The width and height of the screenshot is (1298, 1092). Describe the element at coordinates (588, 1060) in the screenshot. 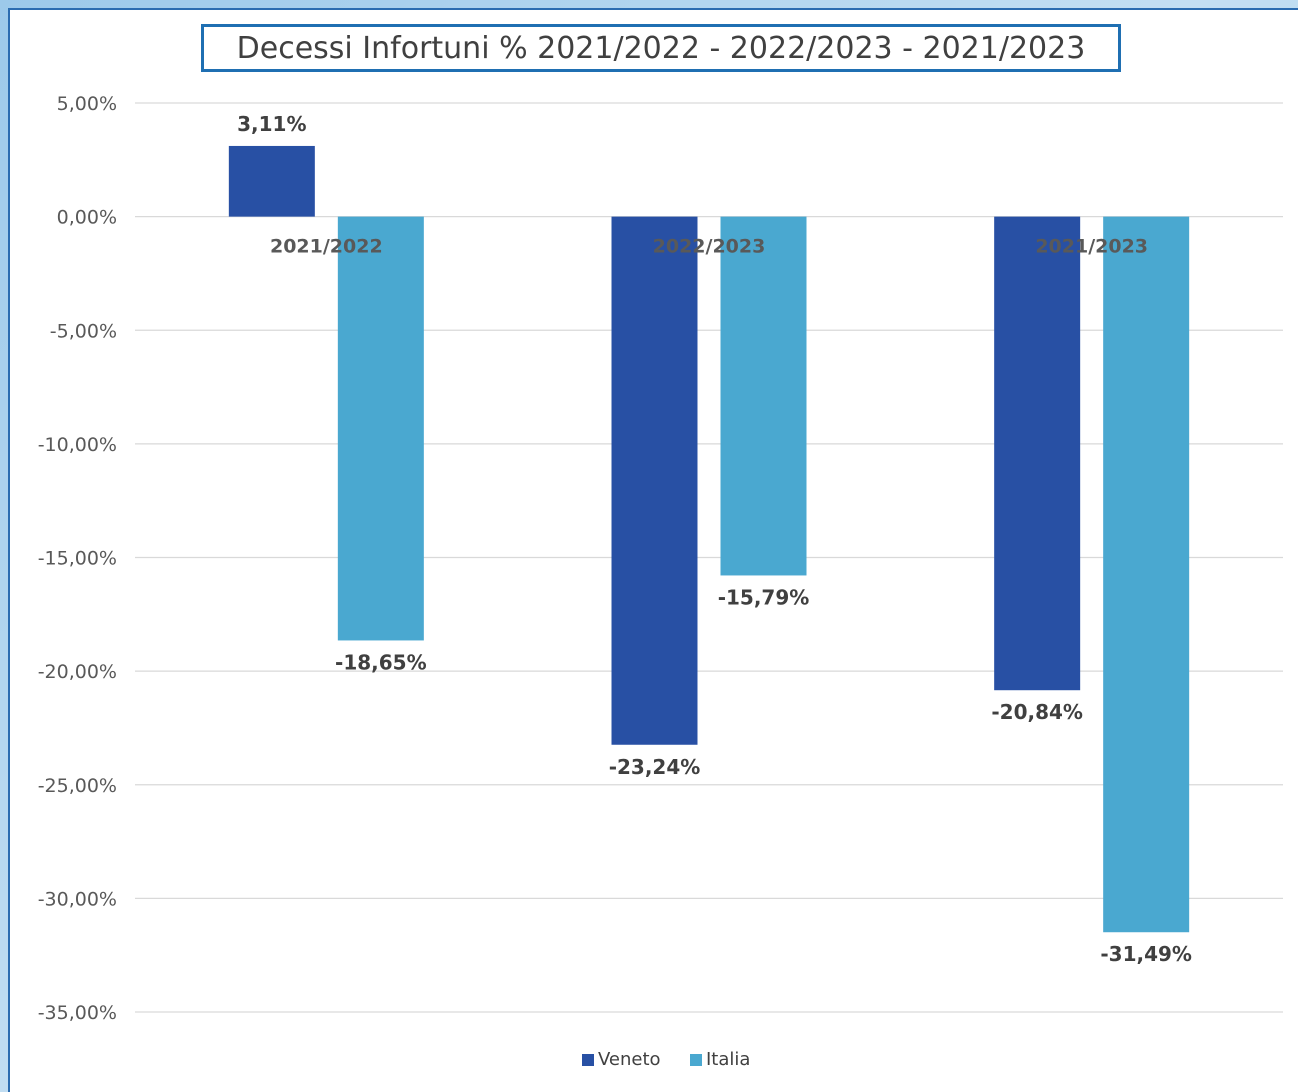

I see `legend-swatch-veneto` at that location.